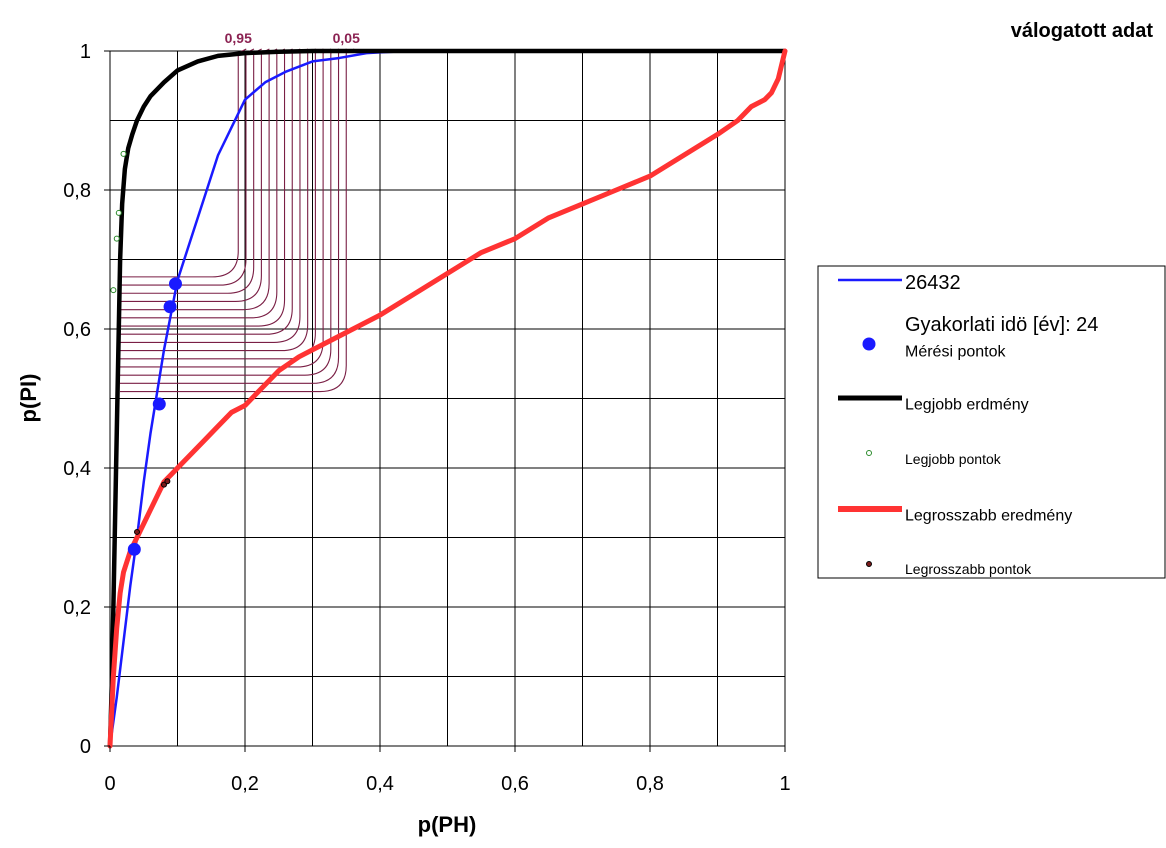  What do you see at coordinates (245, 784) in the screenshot?
I see `x-tick-label: 0,2` at bounding box center [245, 784].